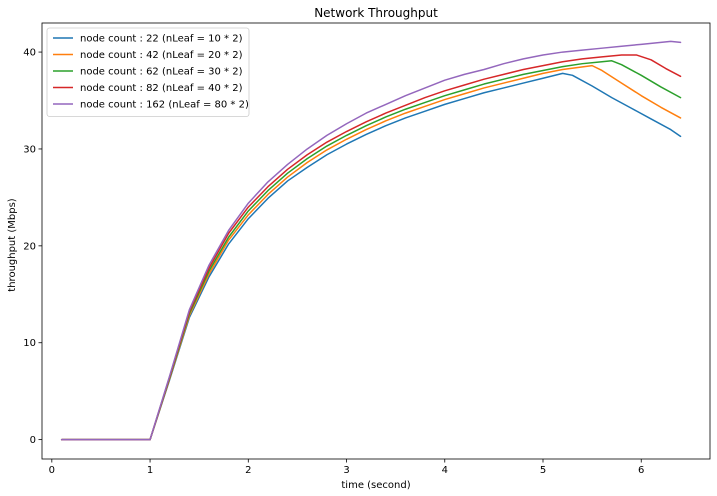 Image resolution: width=717 pixels, height=496 pixels. I want to click on y-axis: 0 10 20 30 40, so click(32, 247).